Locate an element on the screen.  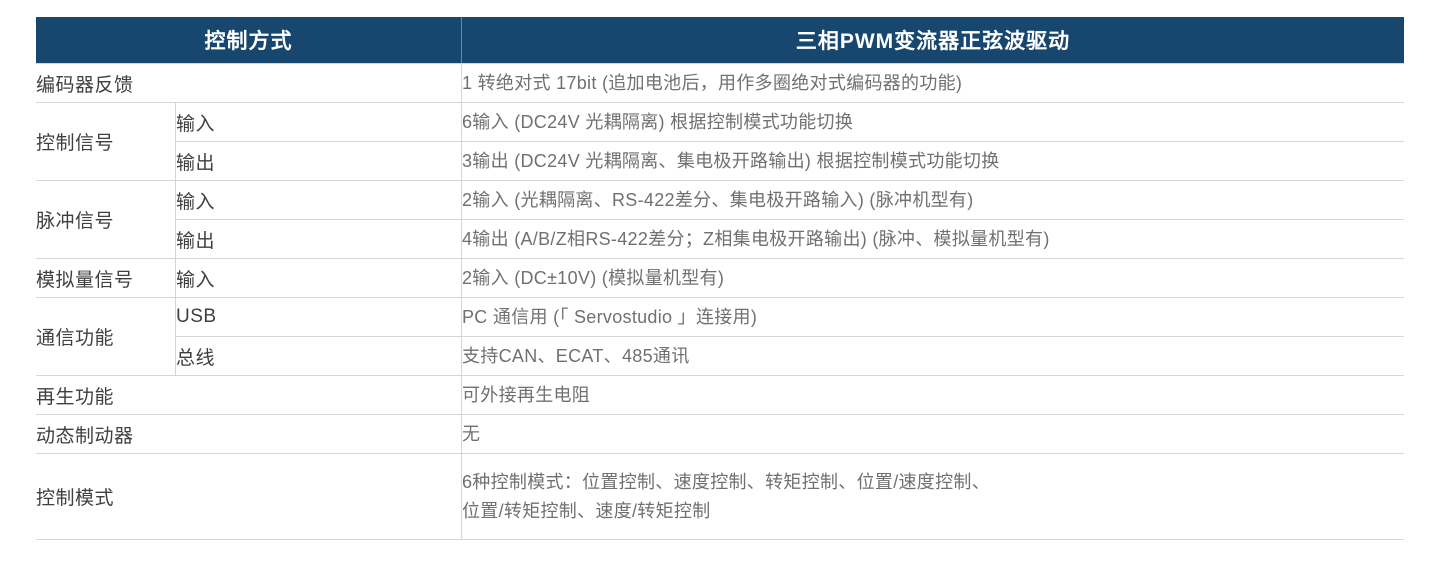
row-value-cell: 支持CAN、ECAT、485通讯 is located at coordinates (932, 355).